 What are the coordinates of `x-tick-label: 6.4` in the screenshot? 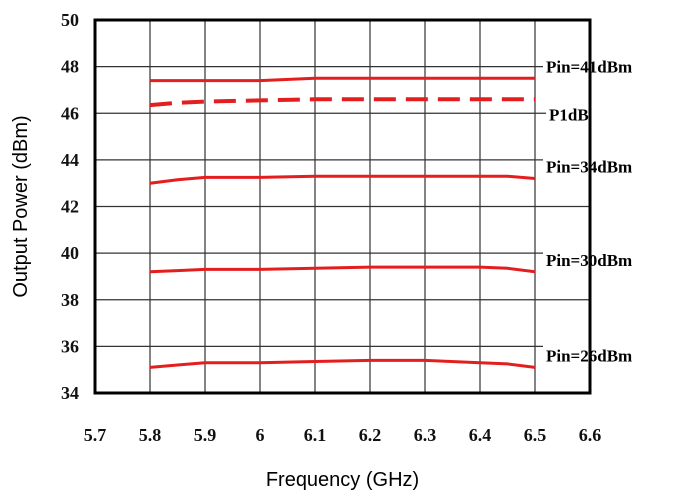 It's located at (480, 435).